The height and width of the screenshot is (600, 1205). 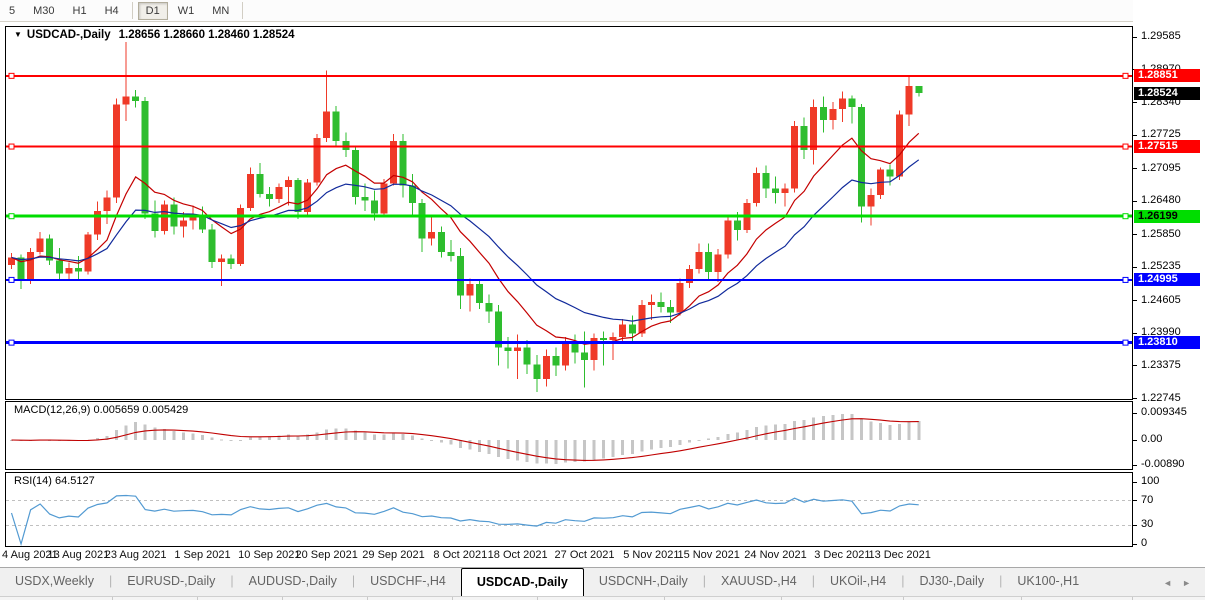 I want to click on tf-button-h4: H4, so click(x=111, y=10).